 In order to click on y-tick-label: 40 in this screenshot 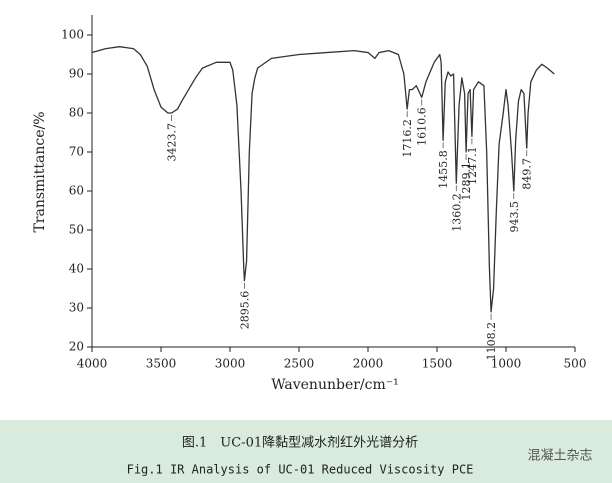, I will do `click(76, 269)`.